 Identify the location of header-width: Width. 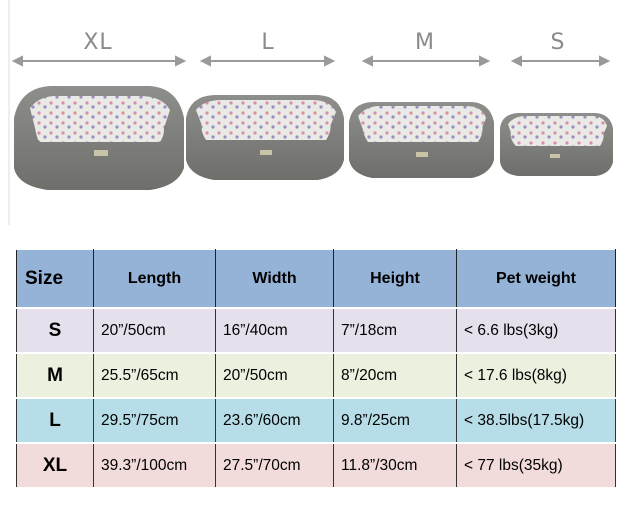
(274, 279).